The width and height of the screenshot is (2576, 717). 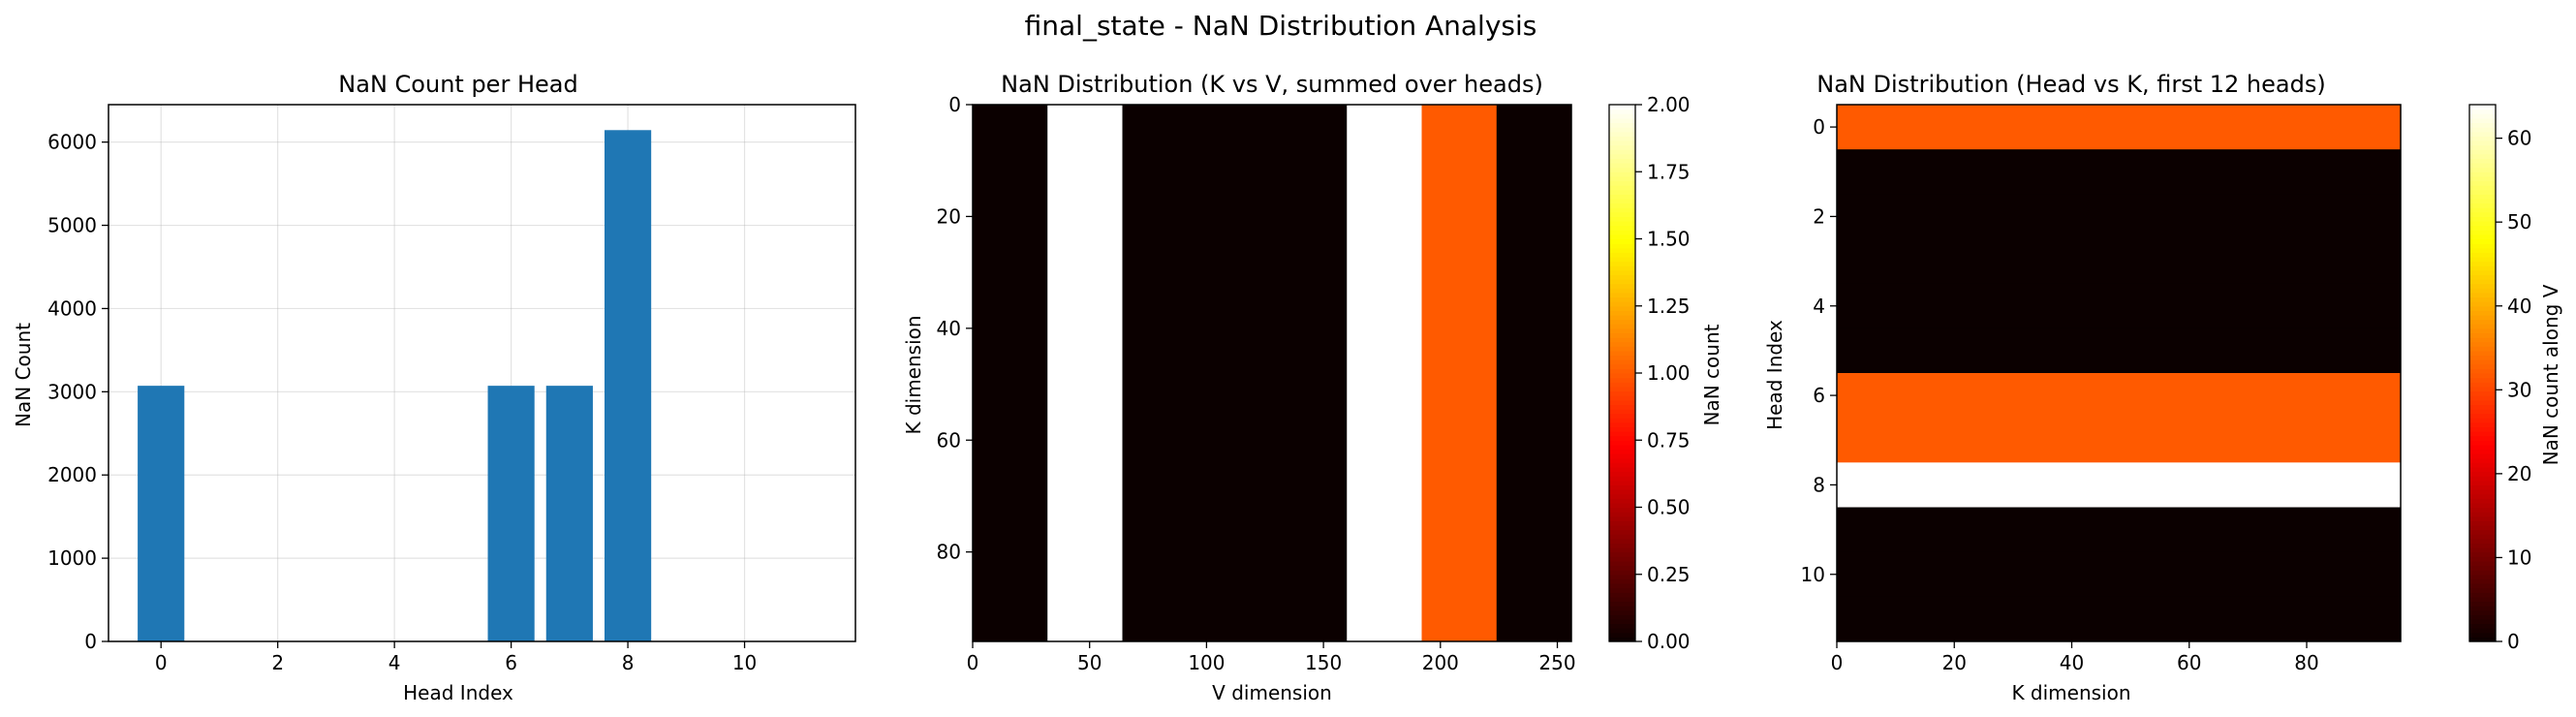 What do you see at coordinates (1819, 216) in the screenshot?
I see `y-tick-label: 2` at bounding box center [1819, 216].